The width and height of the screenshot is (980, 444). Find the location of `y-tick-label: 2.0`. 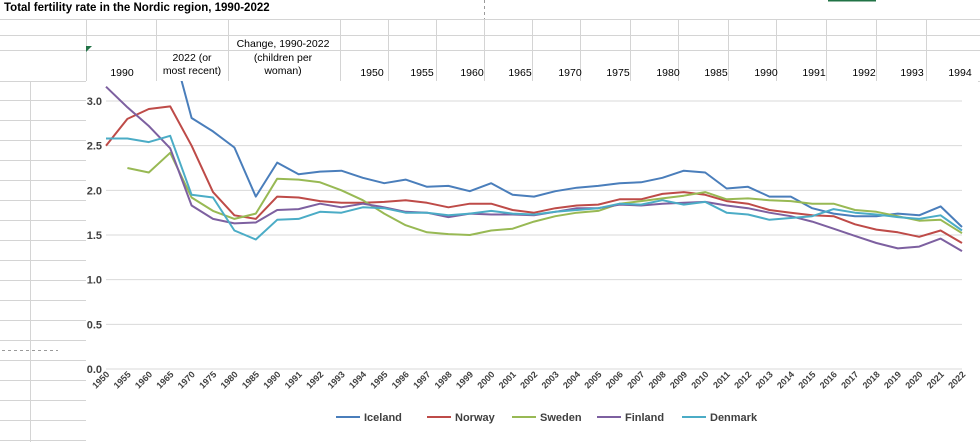

y-tick-label: 2.0 is located at coordinates (94, 191).